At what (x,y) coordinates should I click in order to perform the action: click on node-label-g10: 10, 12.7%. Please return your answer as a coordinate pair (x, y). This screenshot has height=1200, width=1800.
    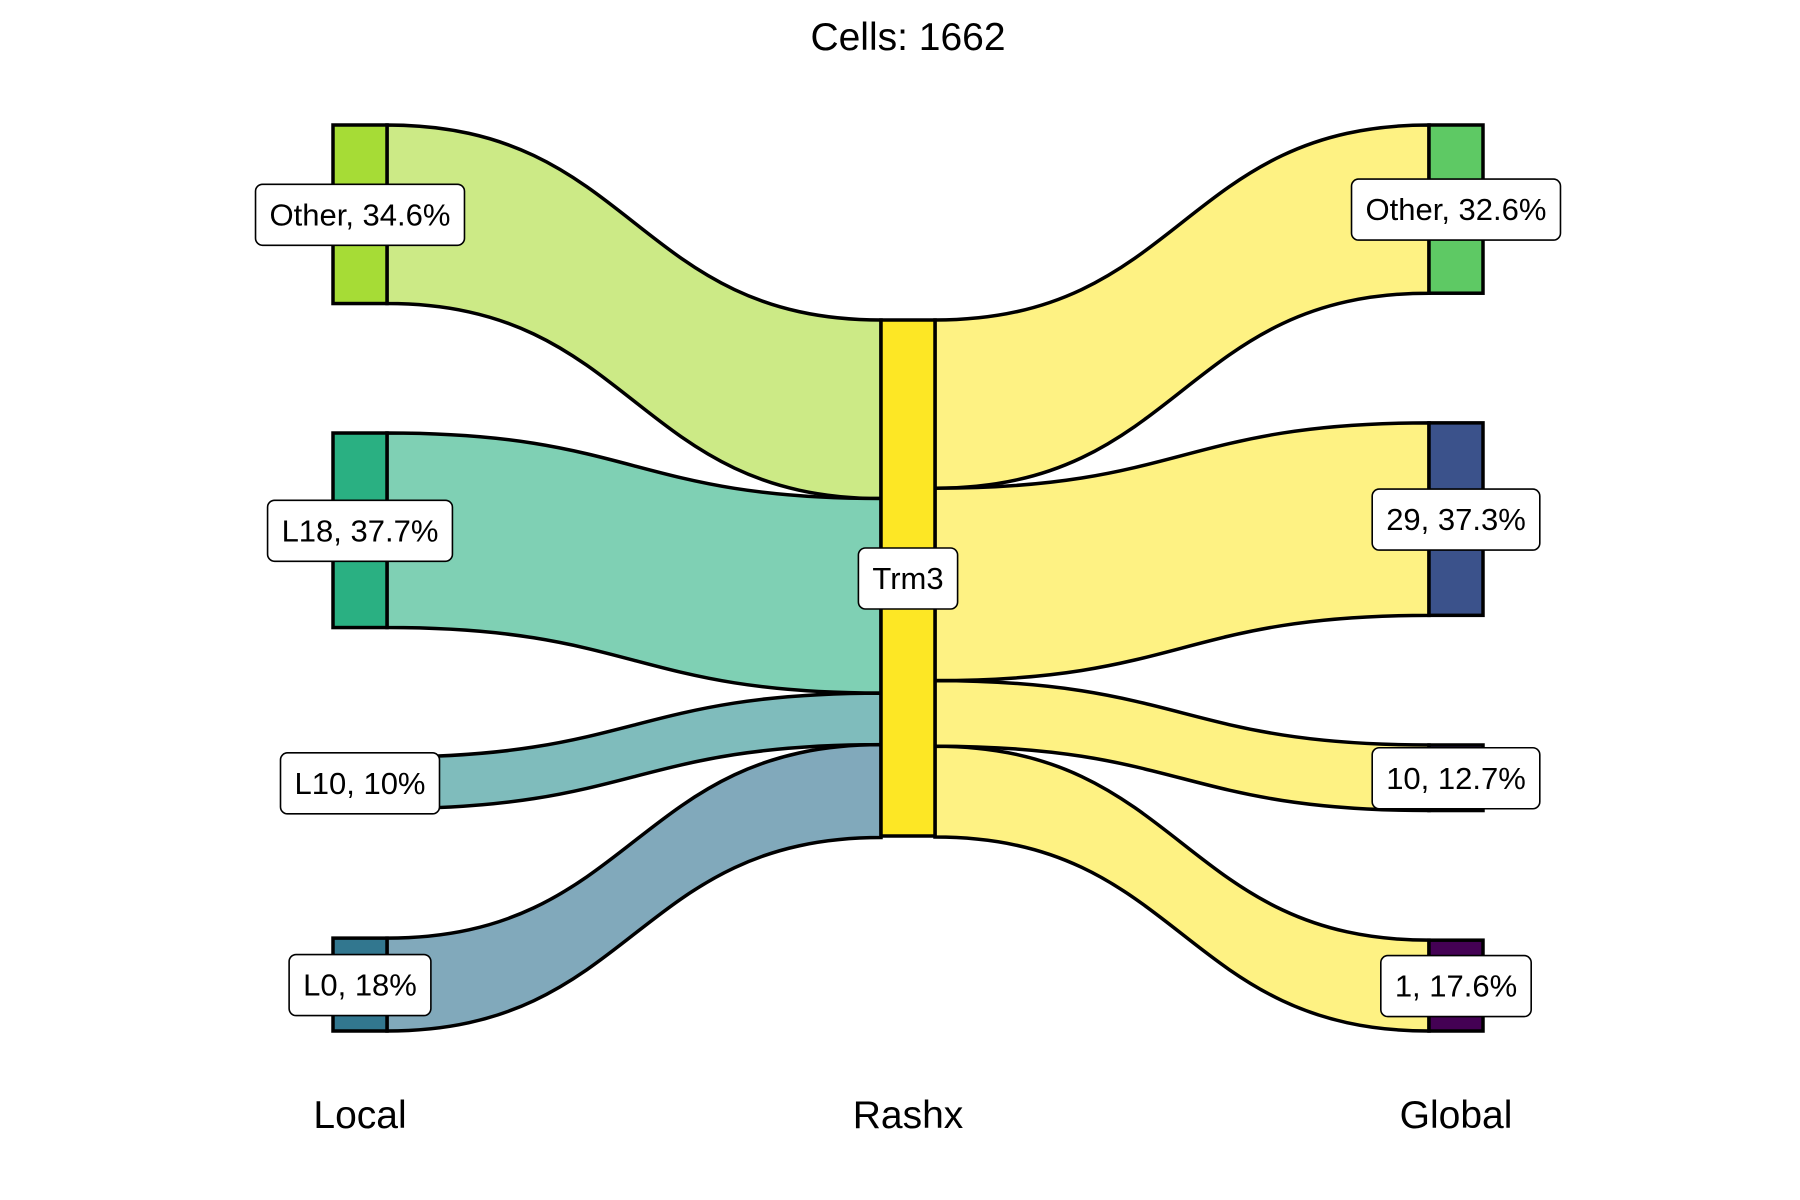
    Looking at the image, I should click on (1456, 778).